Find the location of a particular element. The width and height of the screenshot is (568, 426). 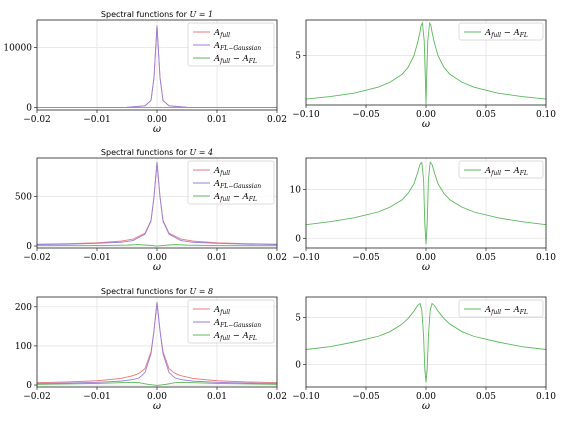

chart-panel-4: −0.10 −0.05 0.00 0.05 0.10 0 10 ω Afull − AFL is located at coordinates (423, 215).